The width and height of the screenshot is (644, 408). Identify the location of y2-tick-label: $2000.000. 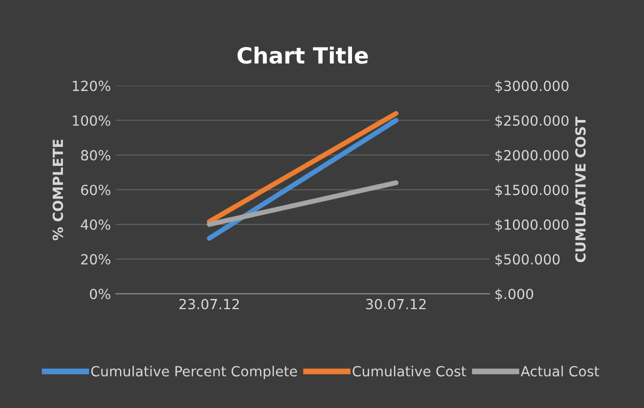
(531, 156).